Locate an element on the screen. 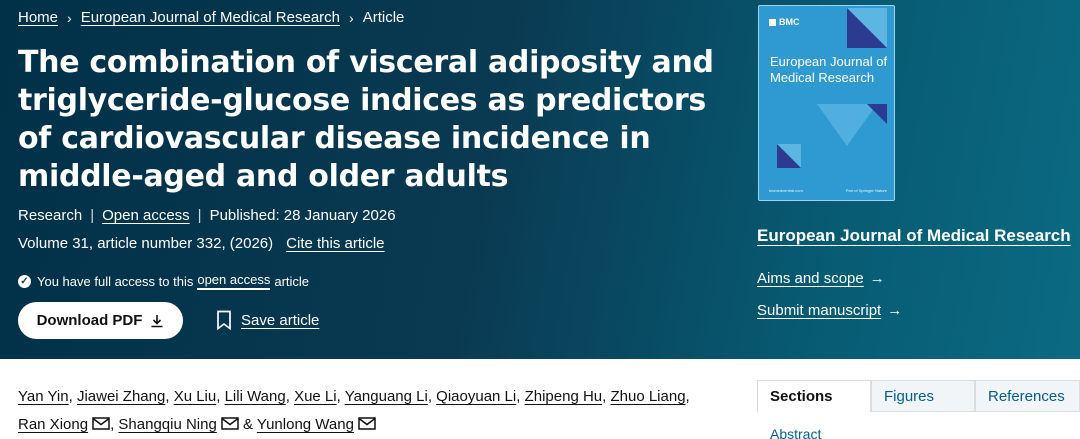 The width and height of the screenshot is (1080, 439). submit-manuscript-label: Submit manuscript is located at coordinates (819, 310).